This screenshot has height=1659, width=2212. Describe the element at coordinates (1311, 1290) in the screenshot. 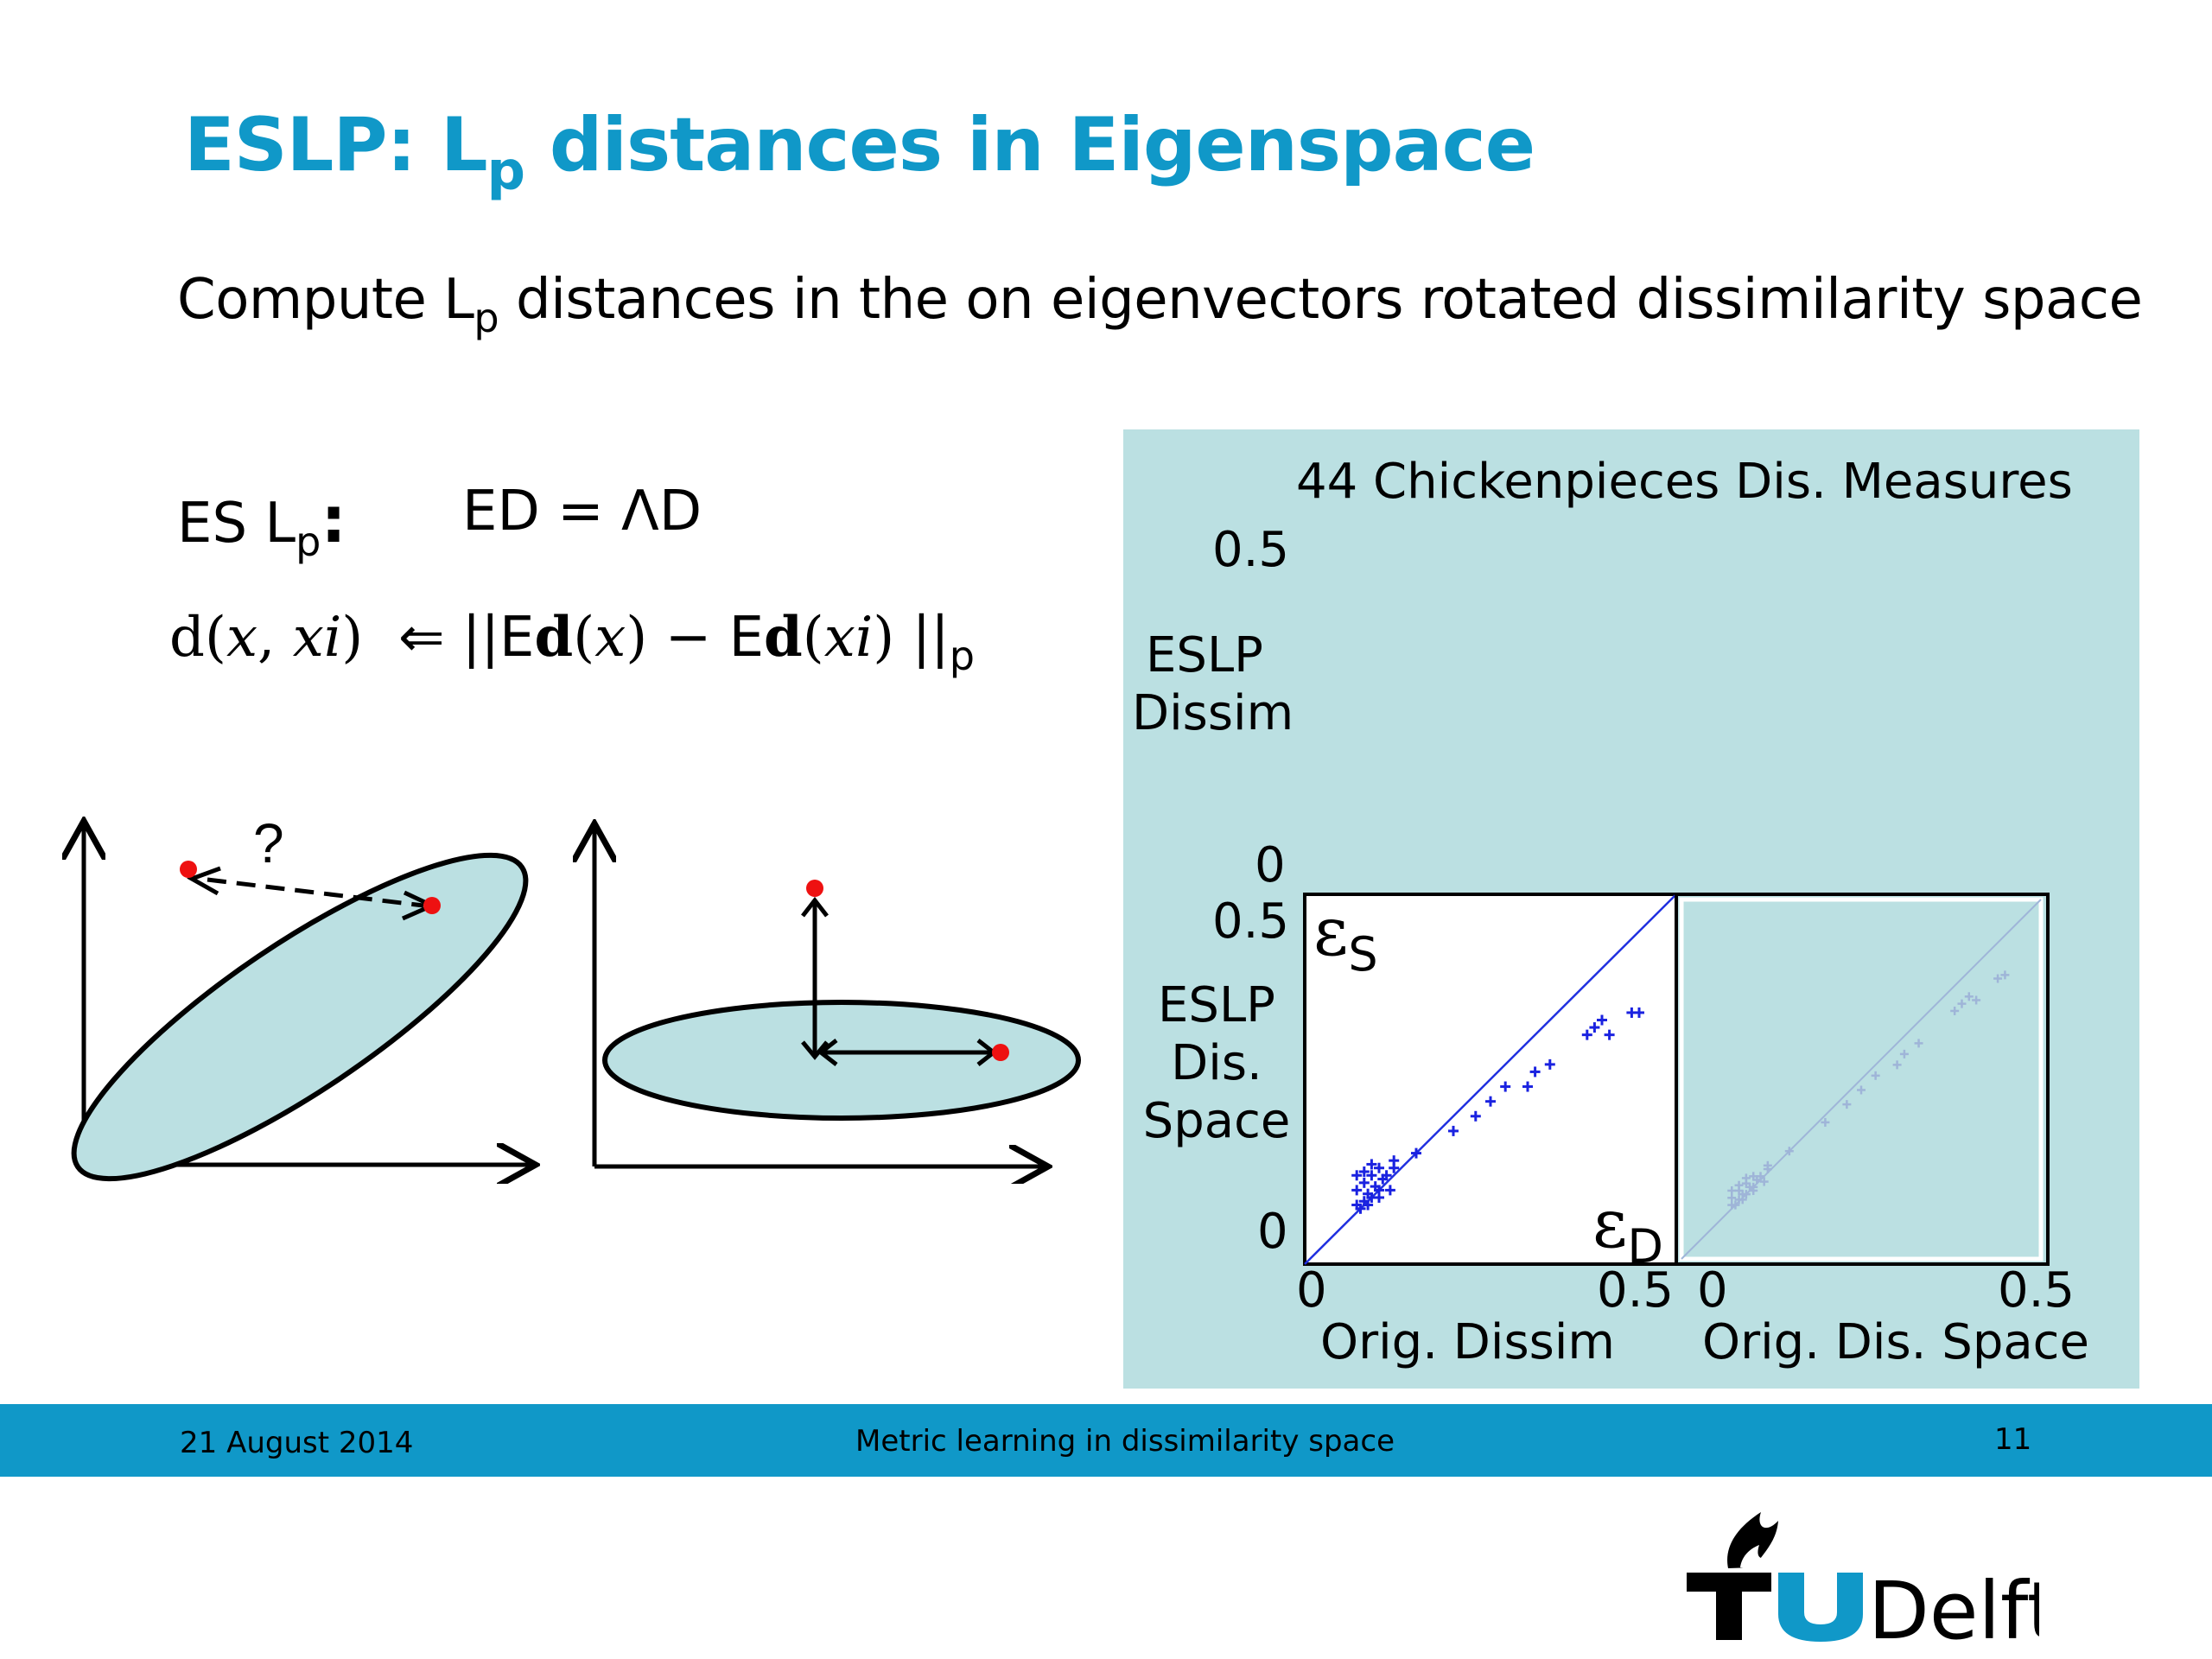

I see `left-x-min-label: 0` at that location.